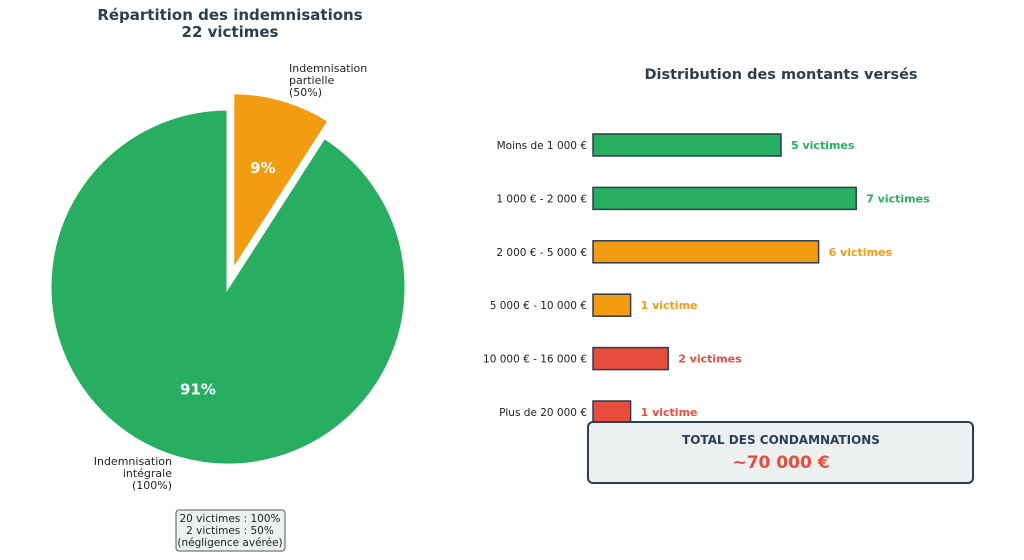 This screenshot has height=560, width=1024. Describe the element at coordinates (861, 252) in the screenshot. I see `bar-value-label: 6 victimes` at that location.